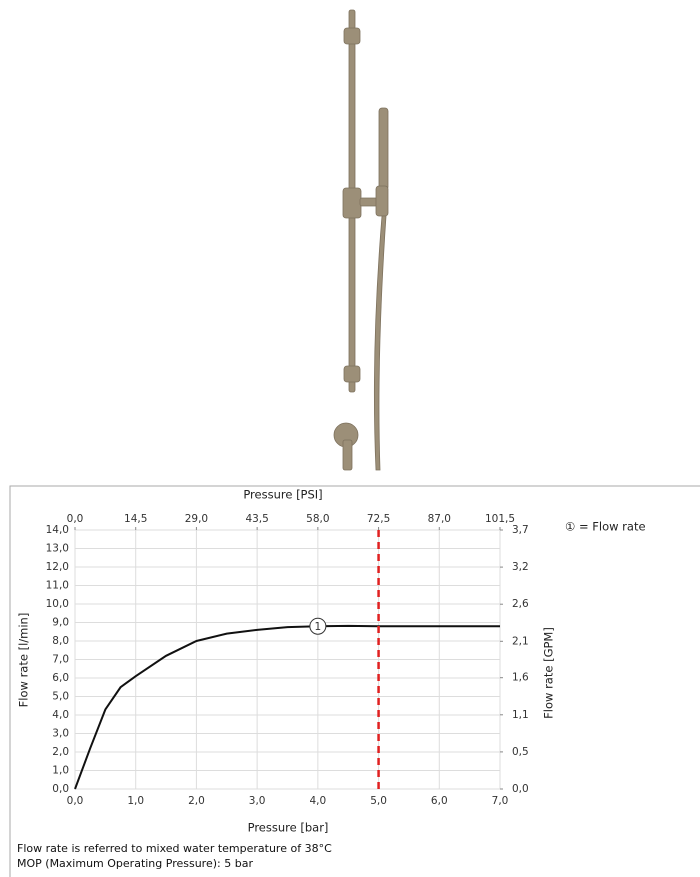  Describe the element at coordinates (439, 519) in the screenshot. I see `x2-tick-label: 87,0` at that location.